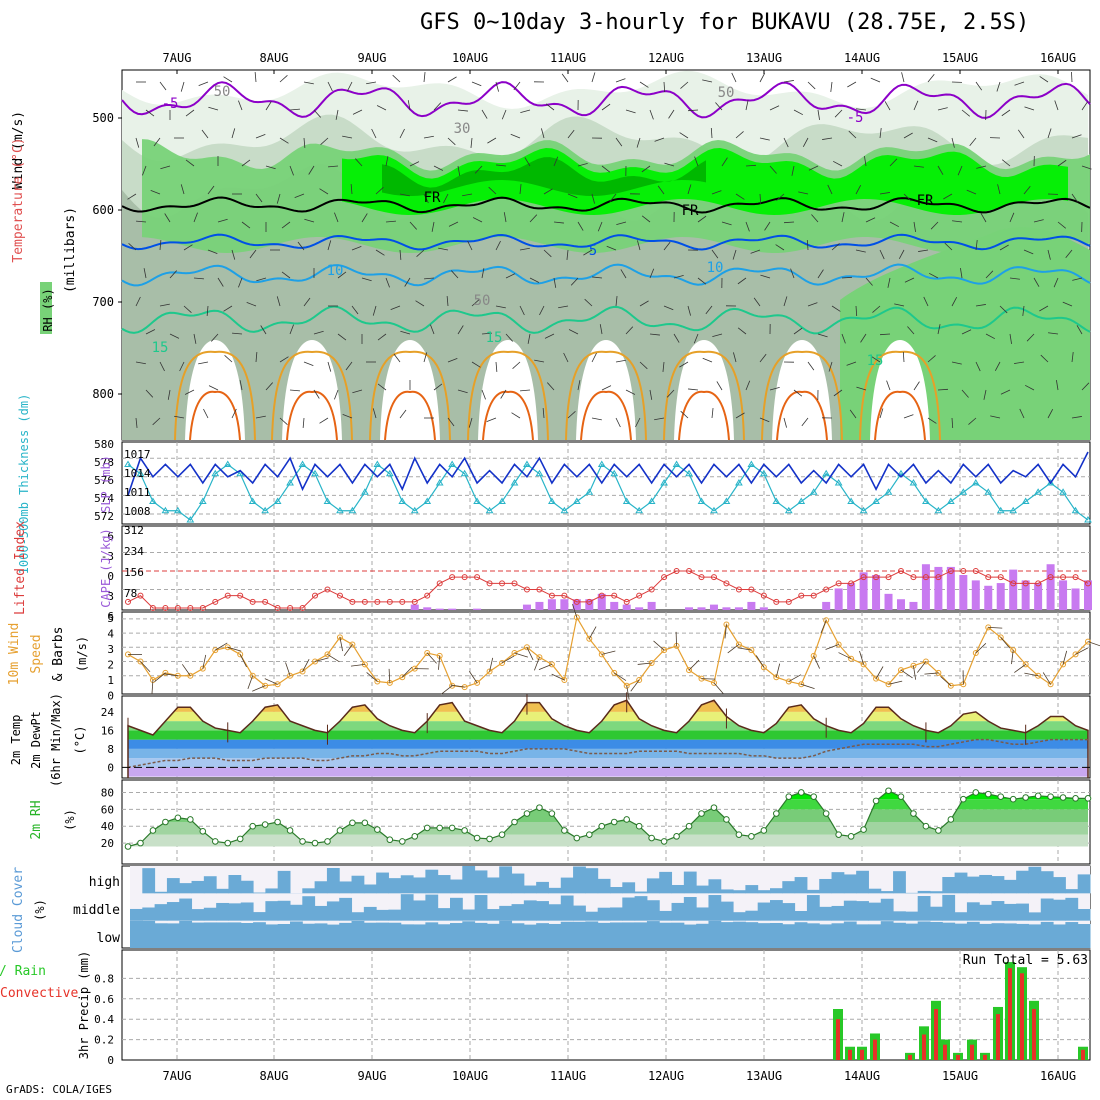  Describe the element at coordinates (160, 348) in the screenshot. I see `contour-label: 15` at that location.